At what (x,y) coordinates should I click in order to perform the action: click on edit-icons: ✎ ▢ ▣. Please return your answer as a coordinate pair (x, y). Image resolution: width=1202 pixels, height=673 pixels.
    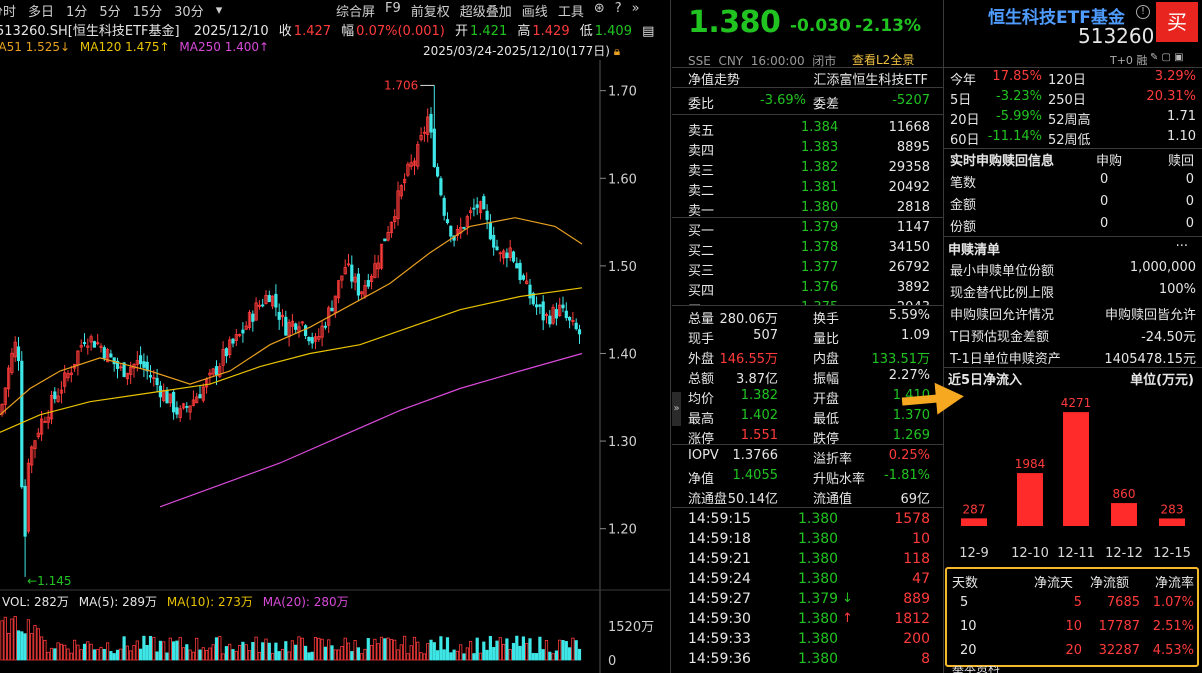
    Looking at the image, I should click on (1167, 57).